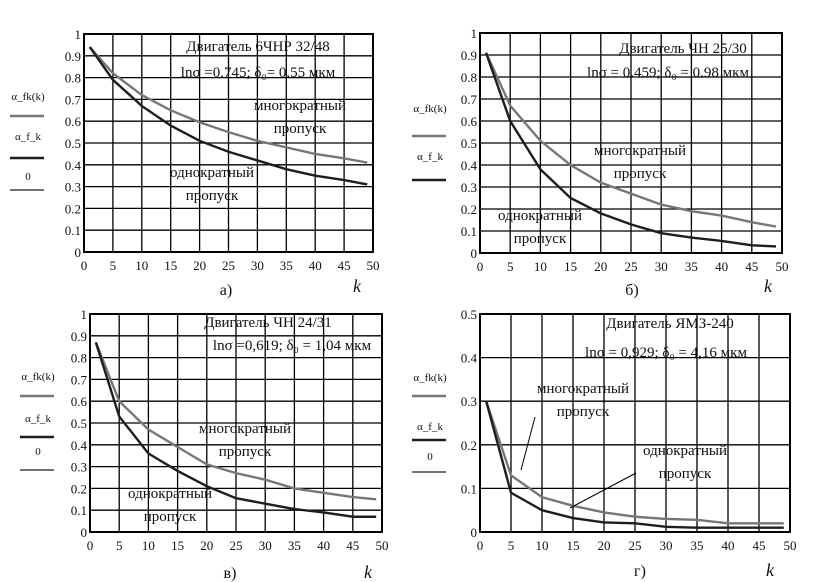 The image size is (826, 582). I want to click on y-tick-label: 0.9, so click(73, 56).